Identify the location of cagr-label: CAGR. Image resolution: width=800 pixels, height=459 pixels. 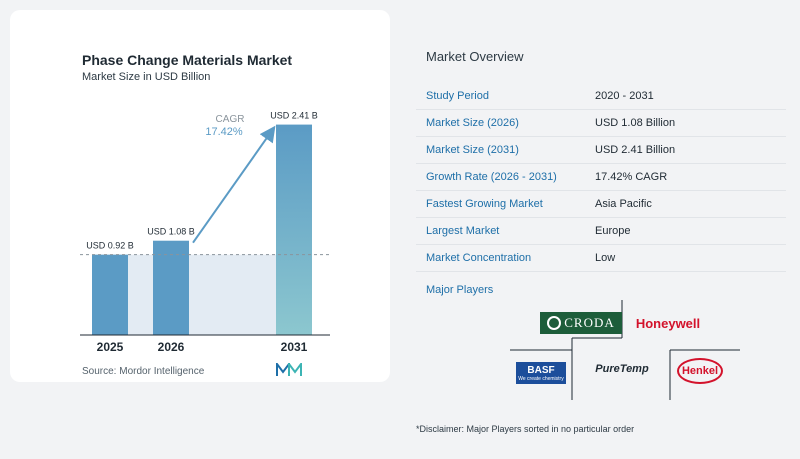
(230, 119).